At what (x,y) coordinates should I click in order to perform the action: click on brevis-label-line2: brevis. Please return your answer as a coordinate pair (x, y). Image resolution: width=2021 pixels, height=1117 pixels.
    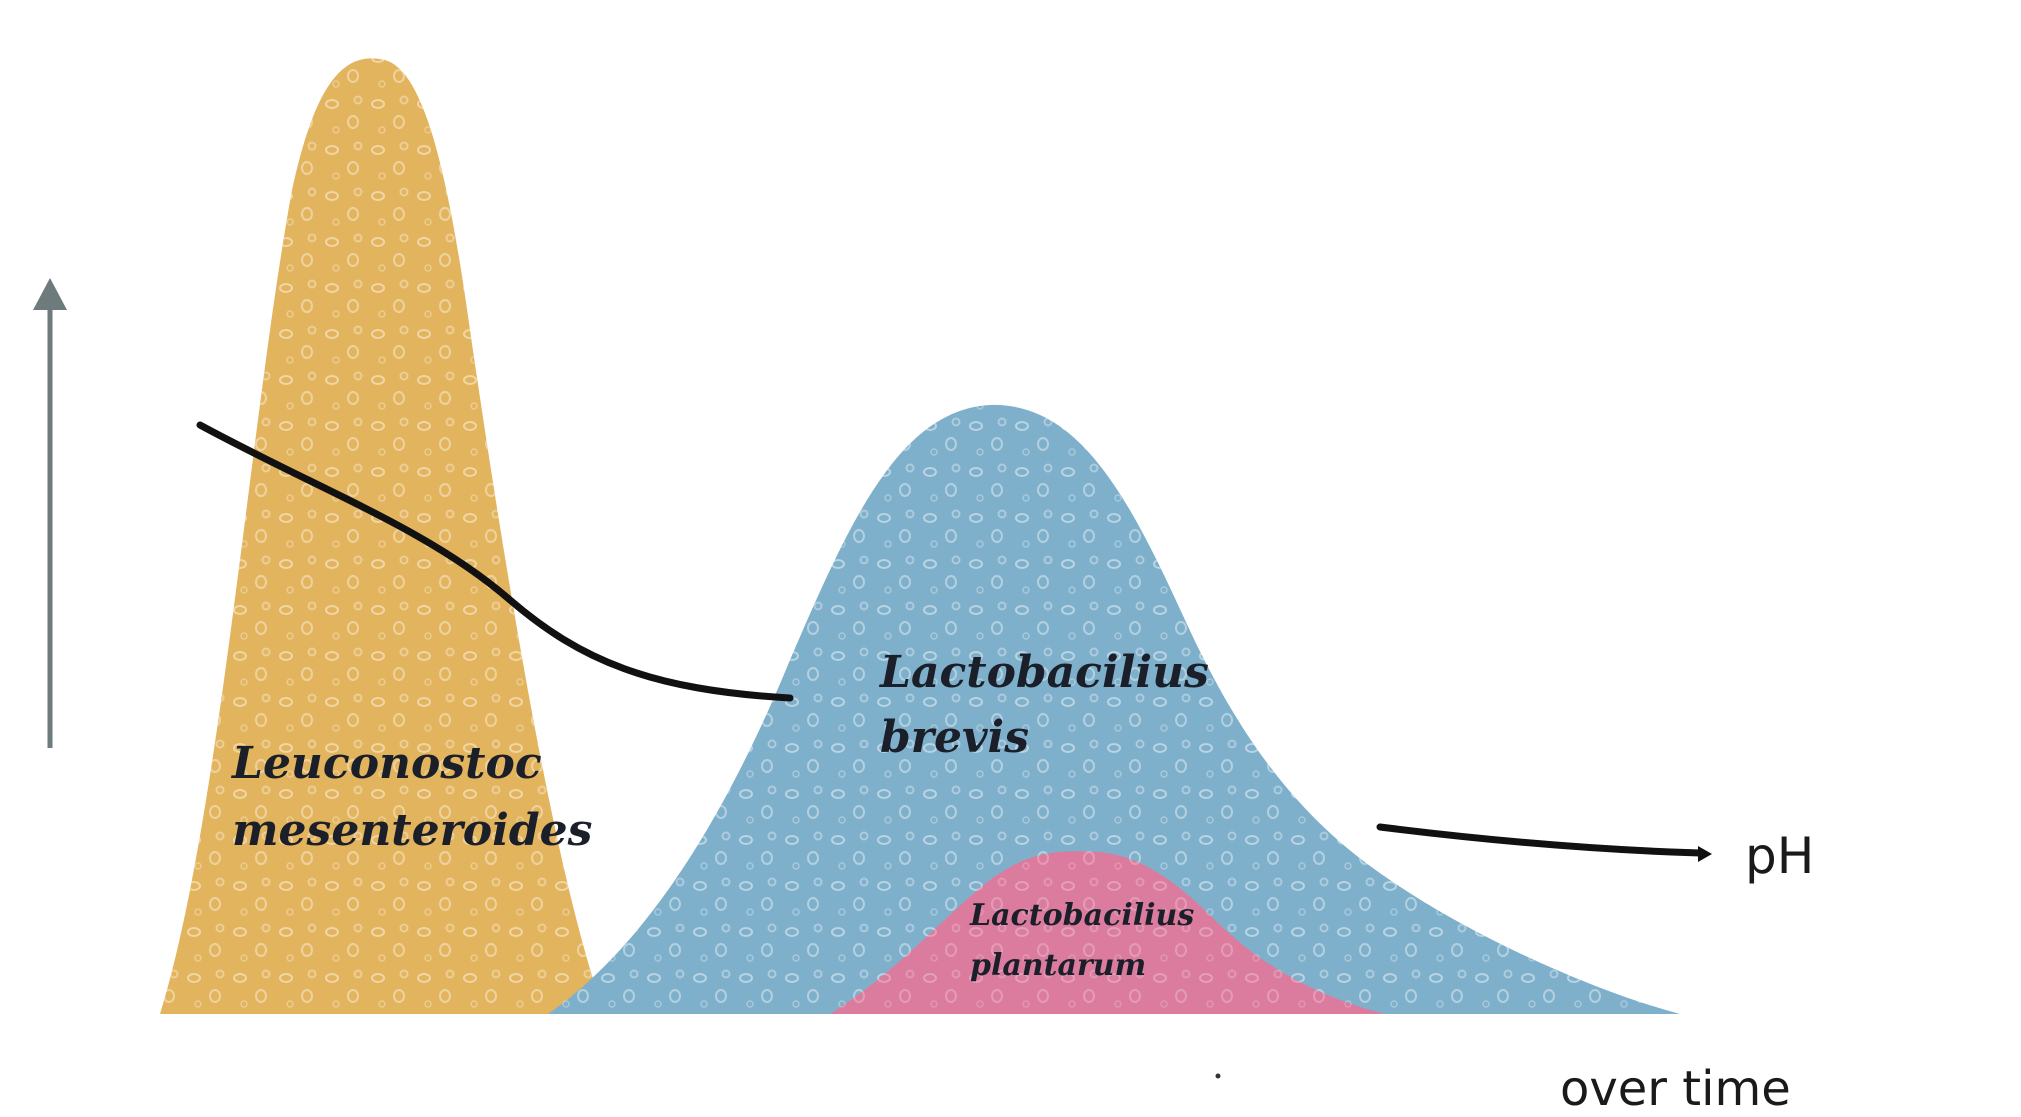
    Looking at the image, I should click on (954, 737).